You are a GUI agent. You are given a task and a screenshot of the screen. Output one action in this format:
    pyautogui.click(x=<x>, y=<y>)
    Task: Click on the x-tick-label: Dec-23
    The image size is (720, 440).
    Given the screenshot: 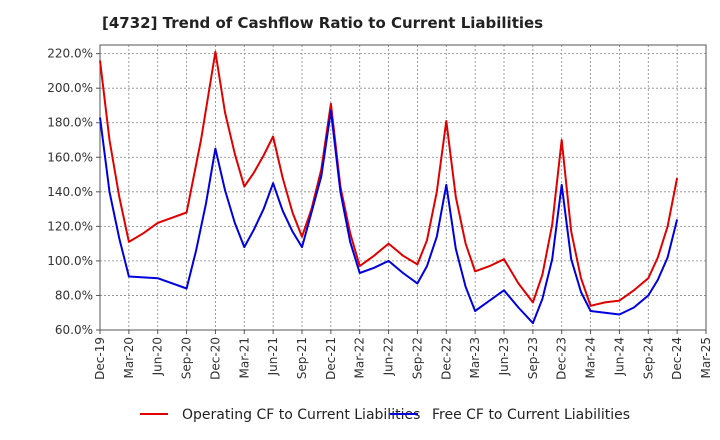 What is the action you would take?
    pyautogui.click(x=562, y=358)
    